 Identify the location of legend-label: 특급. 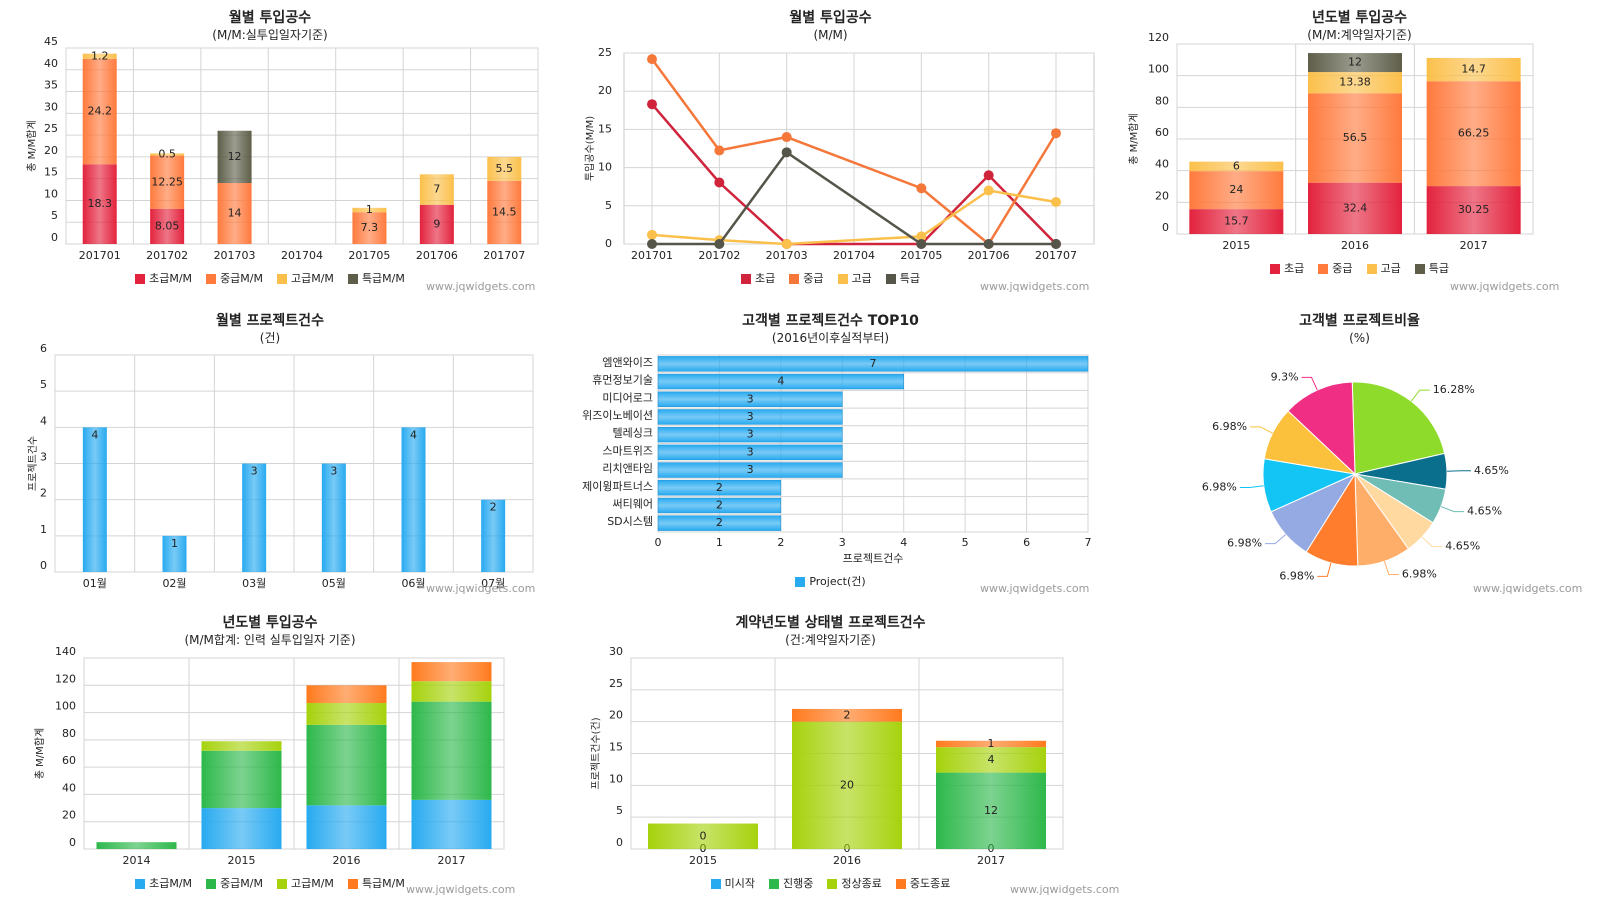
(1438, 268).